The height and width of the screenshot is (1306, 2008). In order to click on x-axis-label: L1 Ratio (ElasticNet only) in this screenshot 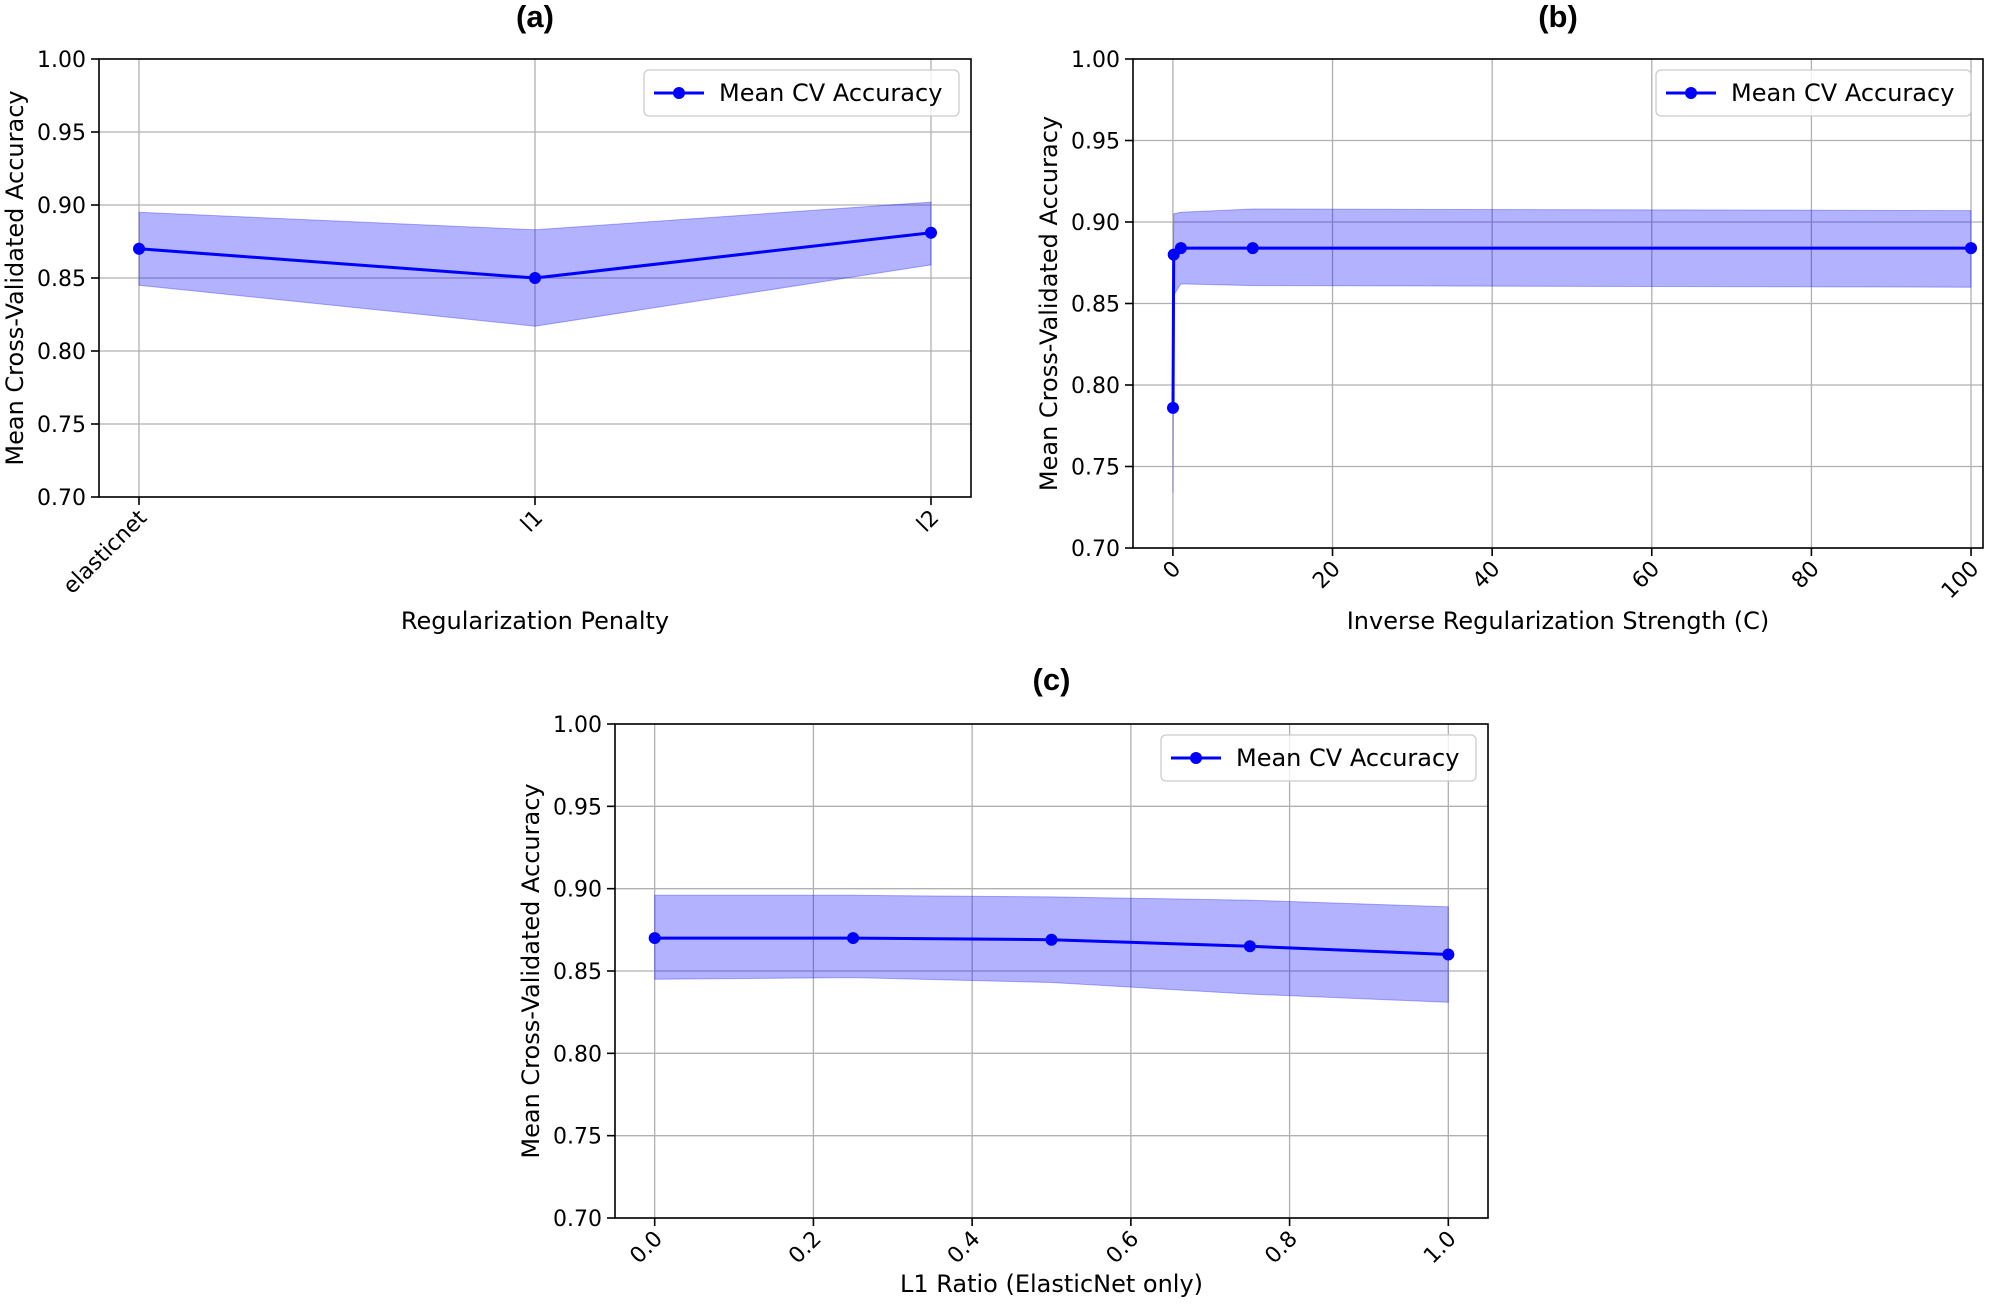, I will do `click(1051, 1284)`.